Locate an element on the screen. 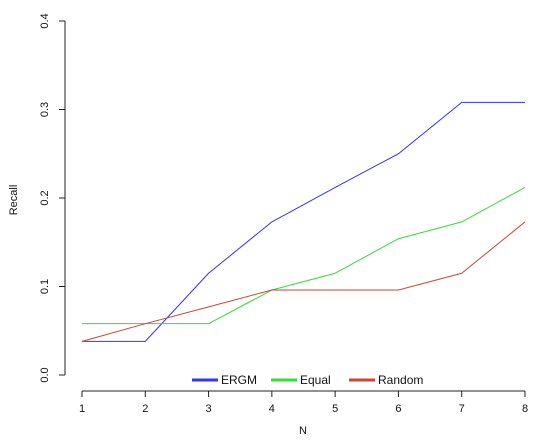 The height and width of the screenshot is (441, 550). y-axis-title: Recall is located at coordinates (14, 200).